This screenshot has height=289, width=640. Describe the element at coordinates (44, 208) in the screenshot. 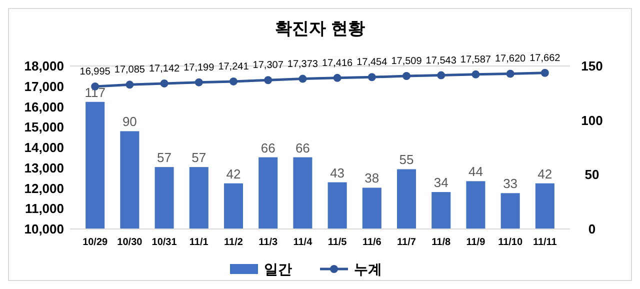

I see `y-tick-label: 11,000` at that location.